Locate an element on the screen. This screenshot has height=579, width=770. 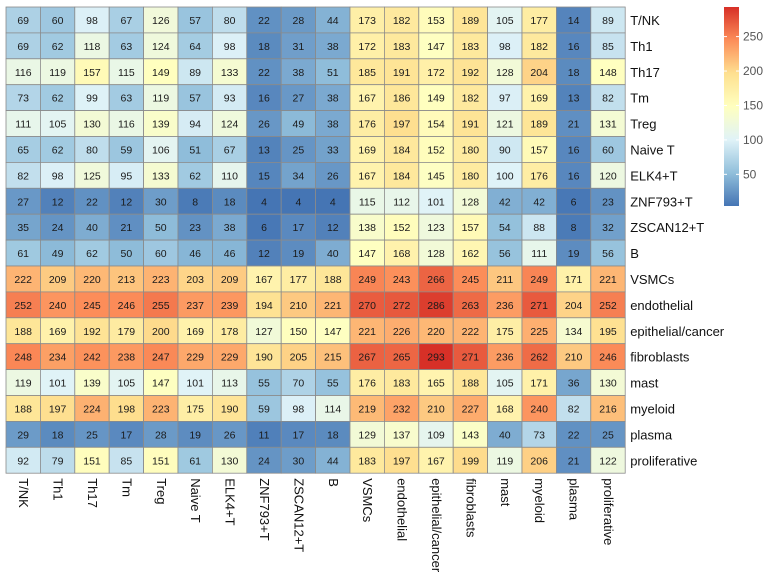
cell-value-label: 44 is located at coordinates (333, 461).